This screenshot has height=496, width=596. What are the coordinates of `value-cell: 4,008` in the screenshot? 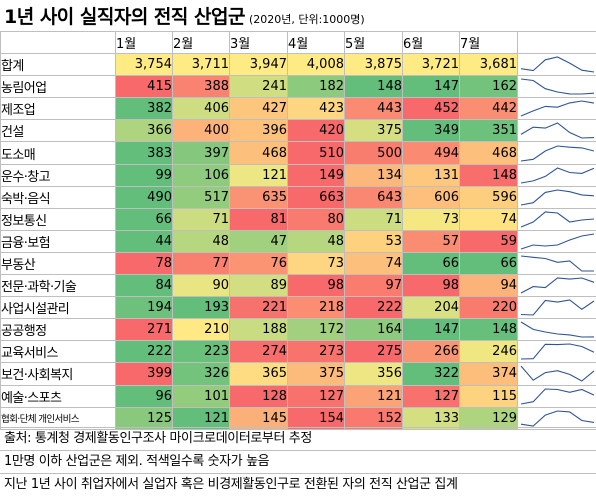 It's located at (316, 65).